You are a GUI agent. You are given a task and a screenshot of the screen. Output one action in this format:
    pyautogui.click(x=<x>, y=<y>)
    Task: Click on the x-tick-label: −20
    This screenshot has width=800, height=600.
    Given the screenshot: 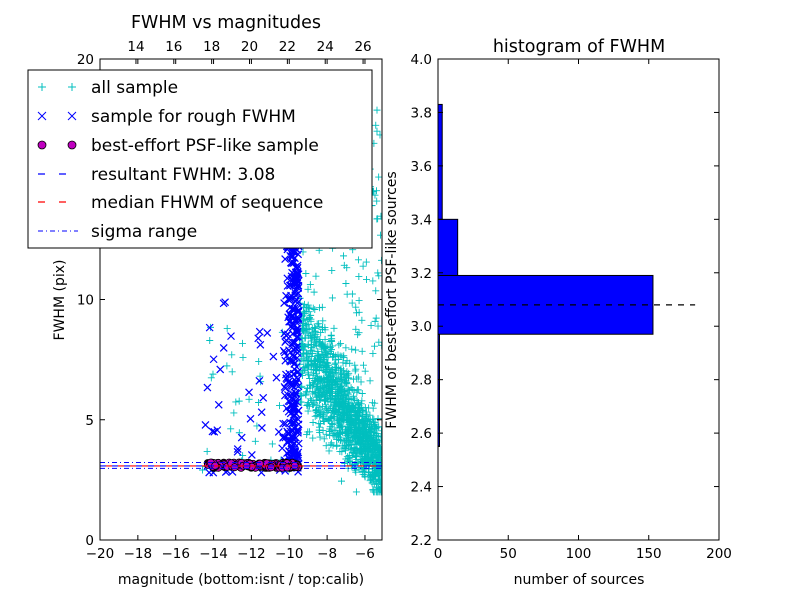 What is the action you would take?
    pyautogui.click(x=100, y=554)
    